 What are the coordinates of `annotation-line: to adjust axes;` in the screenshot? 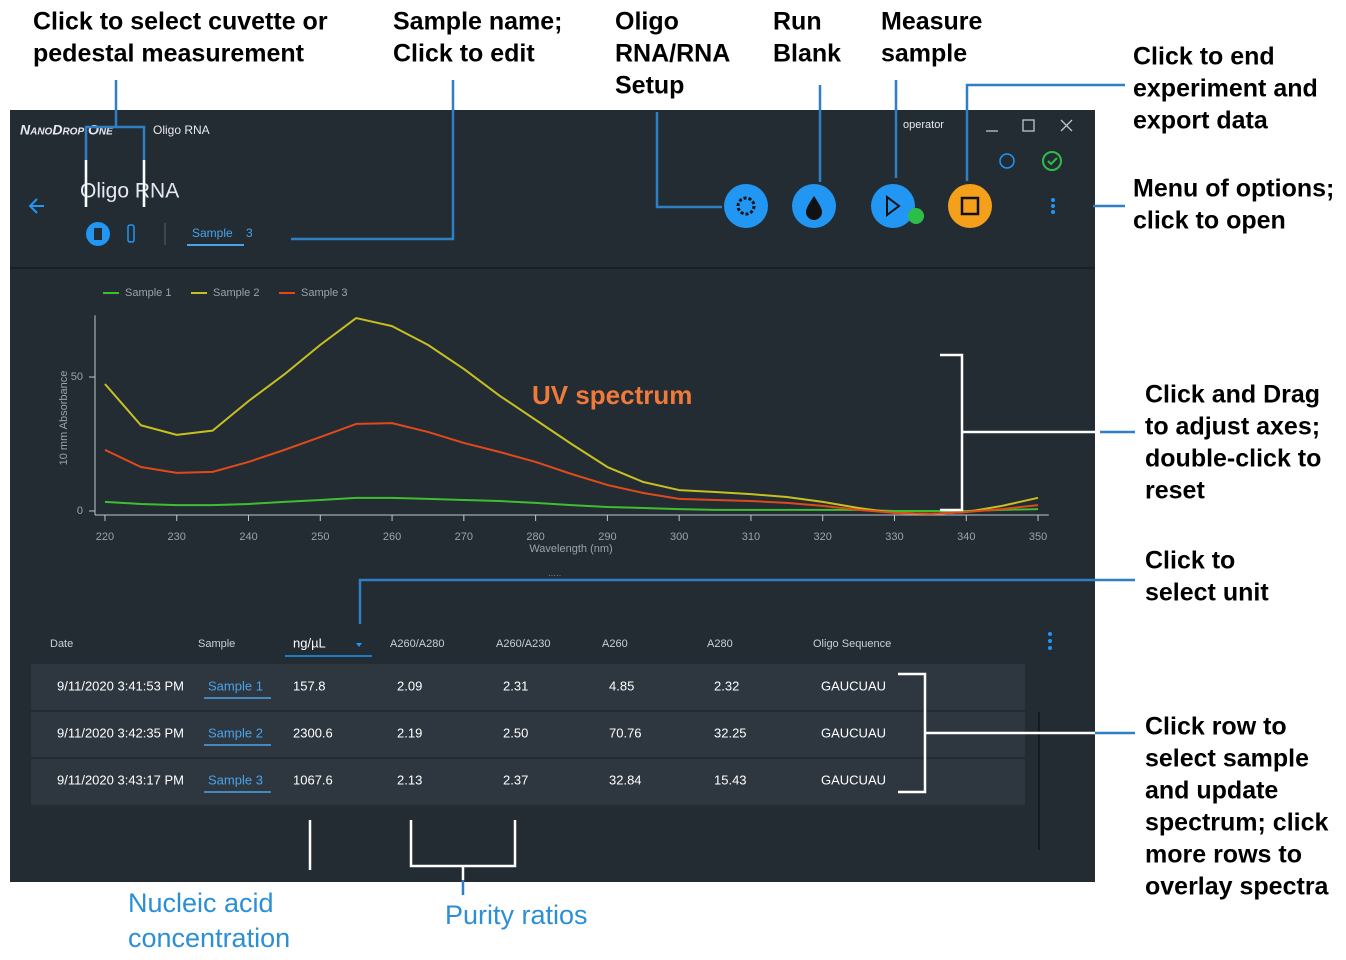 It's located at (1232, 427).